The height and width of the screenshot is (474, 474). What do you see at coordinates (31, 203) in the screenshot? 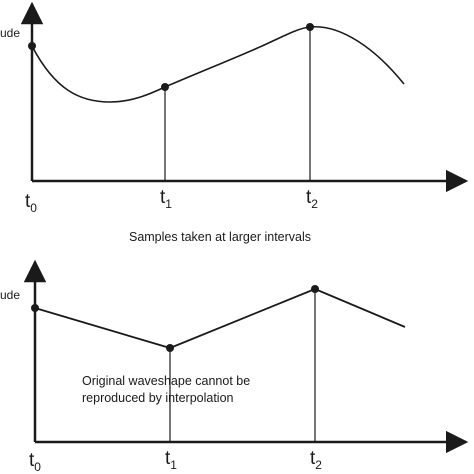
I see `top-tick-label-t0: t0` at bounding box center [31, 203].